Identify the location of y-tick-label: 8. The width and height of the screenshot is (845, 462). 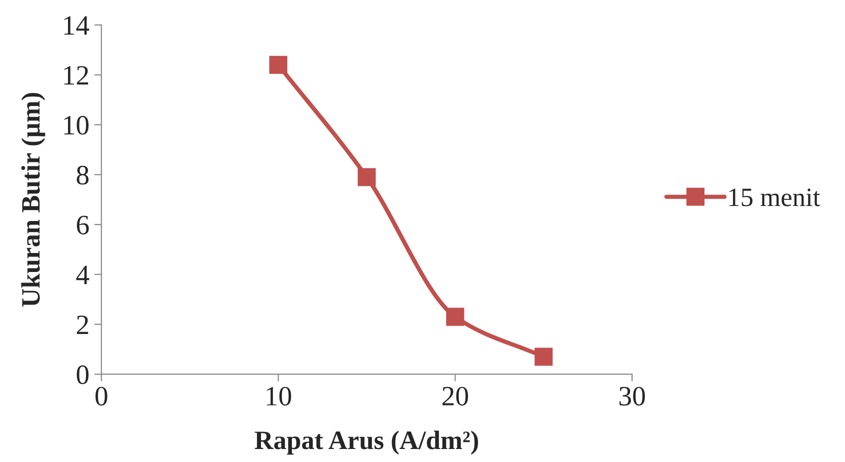
(82, 175).